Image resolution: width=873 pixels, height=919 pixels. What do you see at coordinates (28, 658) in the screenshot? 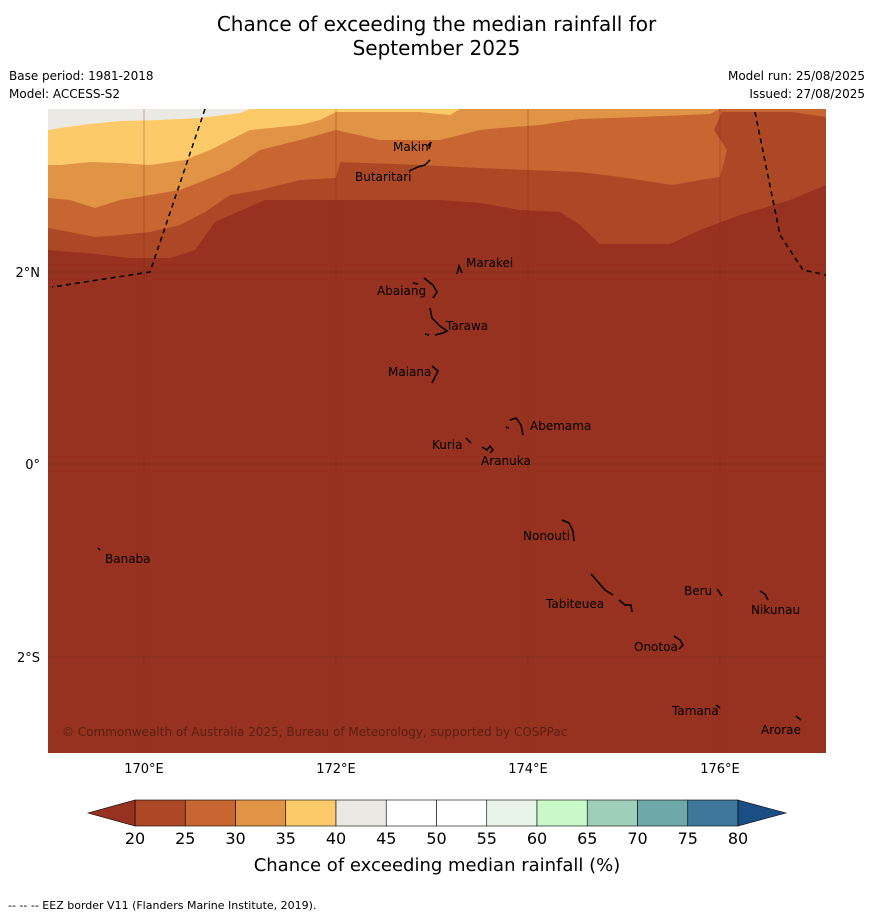
I see `y-tick-2s: 2°S` at bounding box center [28, 658].